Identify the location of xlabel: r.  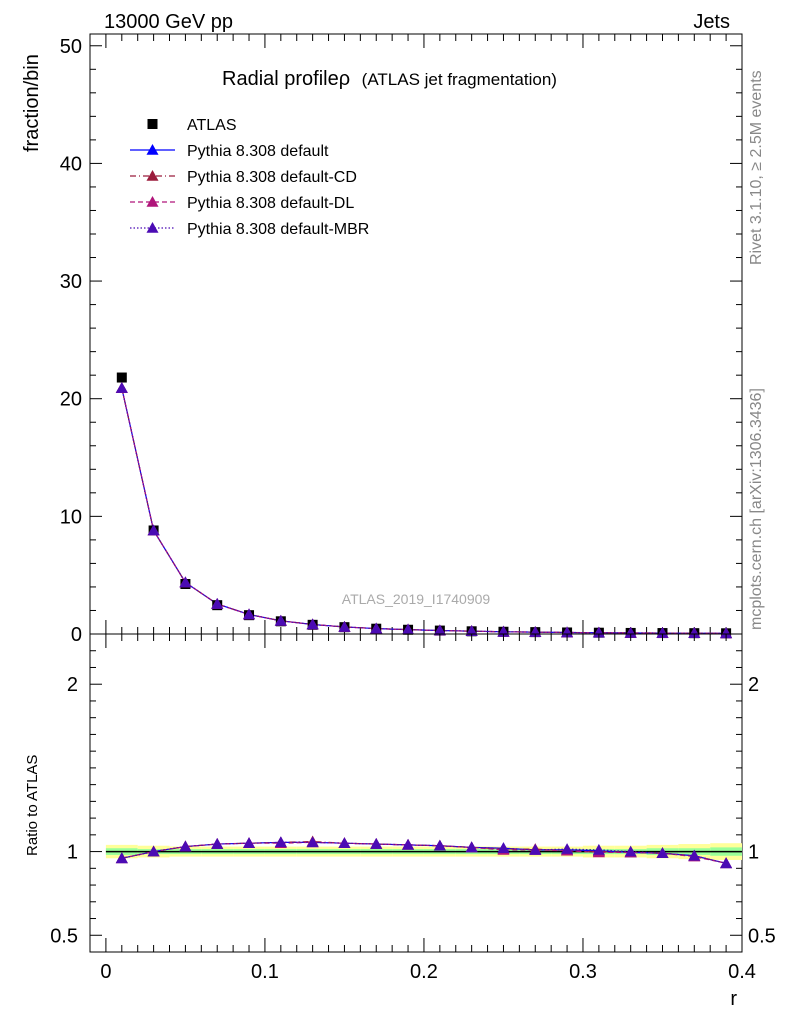
(733, 999).